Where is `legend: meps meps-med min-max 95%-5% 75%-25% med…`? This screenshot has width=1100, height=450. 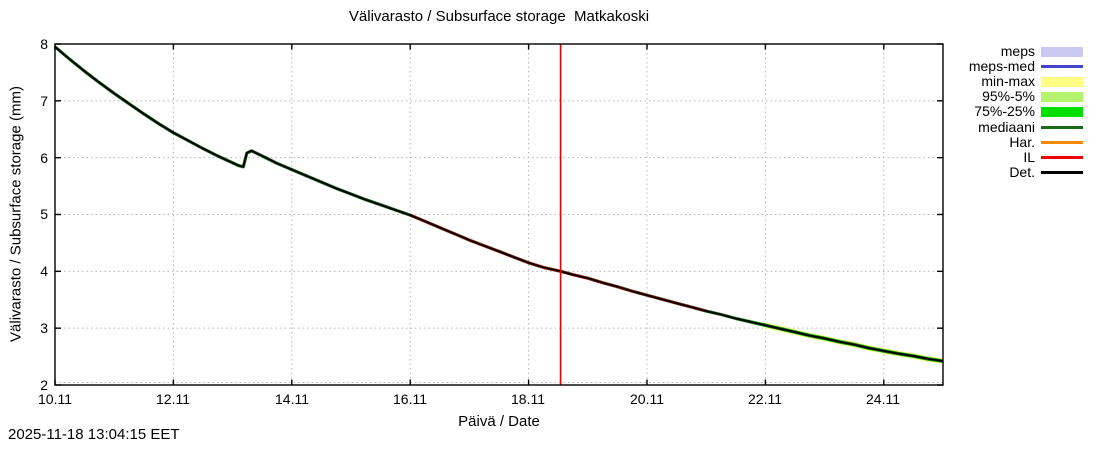
legend: meps meps-med min-max 95%-5% 75%-25% med… is located at coordinates (991, 112).